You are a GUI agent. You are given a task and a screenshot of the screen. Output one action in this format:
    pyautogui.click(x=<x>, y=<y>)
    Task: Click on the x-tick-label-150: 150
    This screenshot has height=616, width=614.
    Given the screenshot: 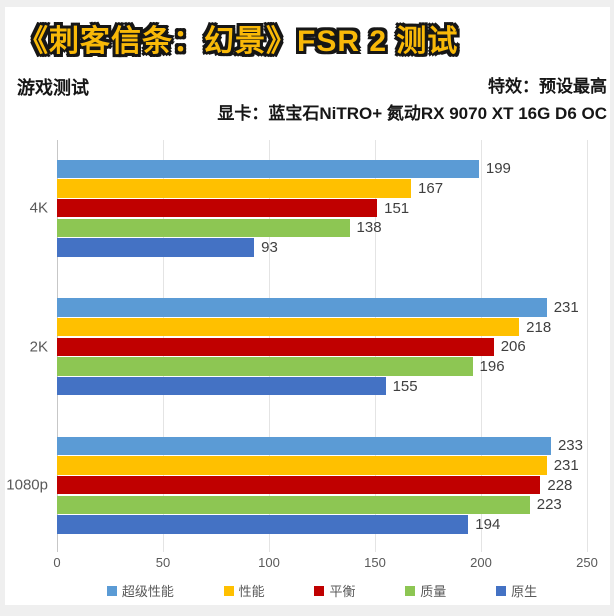 What is the action you would take?
    pyautogui.click(x=375, y=562)
    